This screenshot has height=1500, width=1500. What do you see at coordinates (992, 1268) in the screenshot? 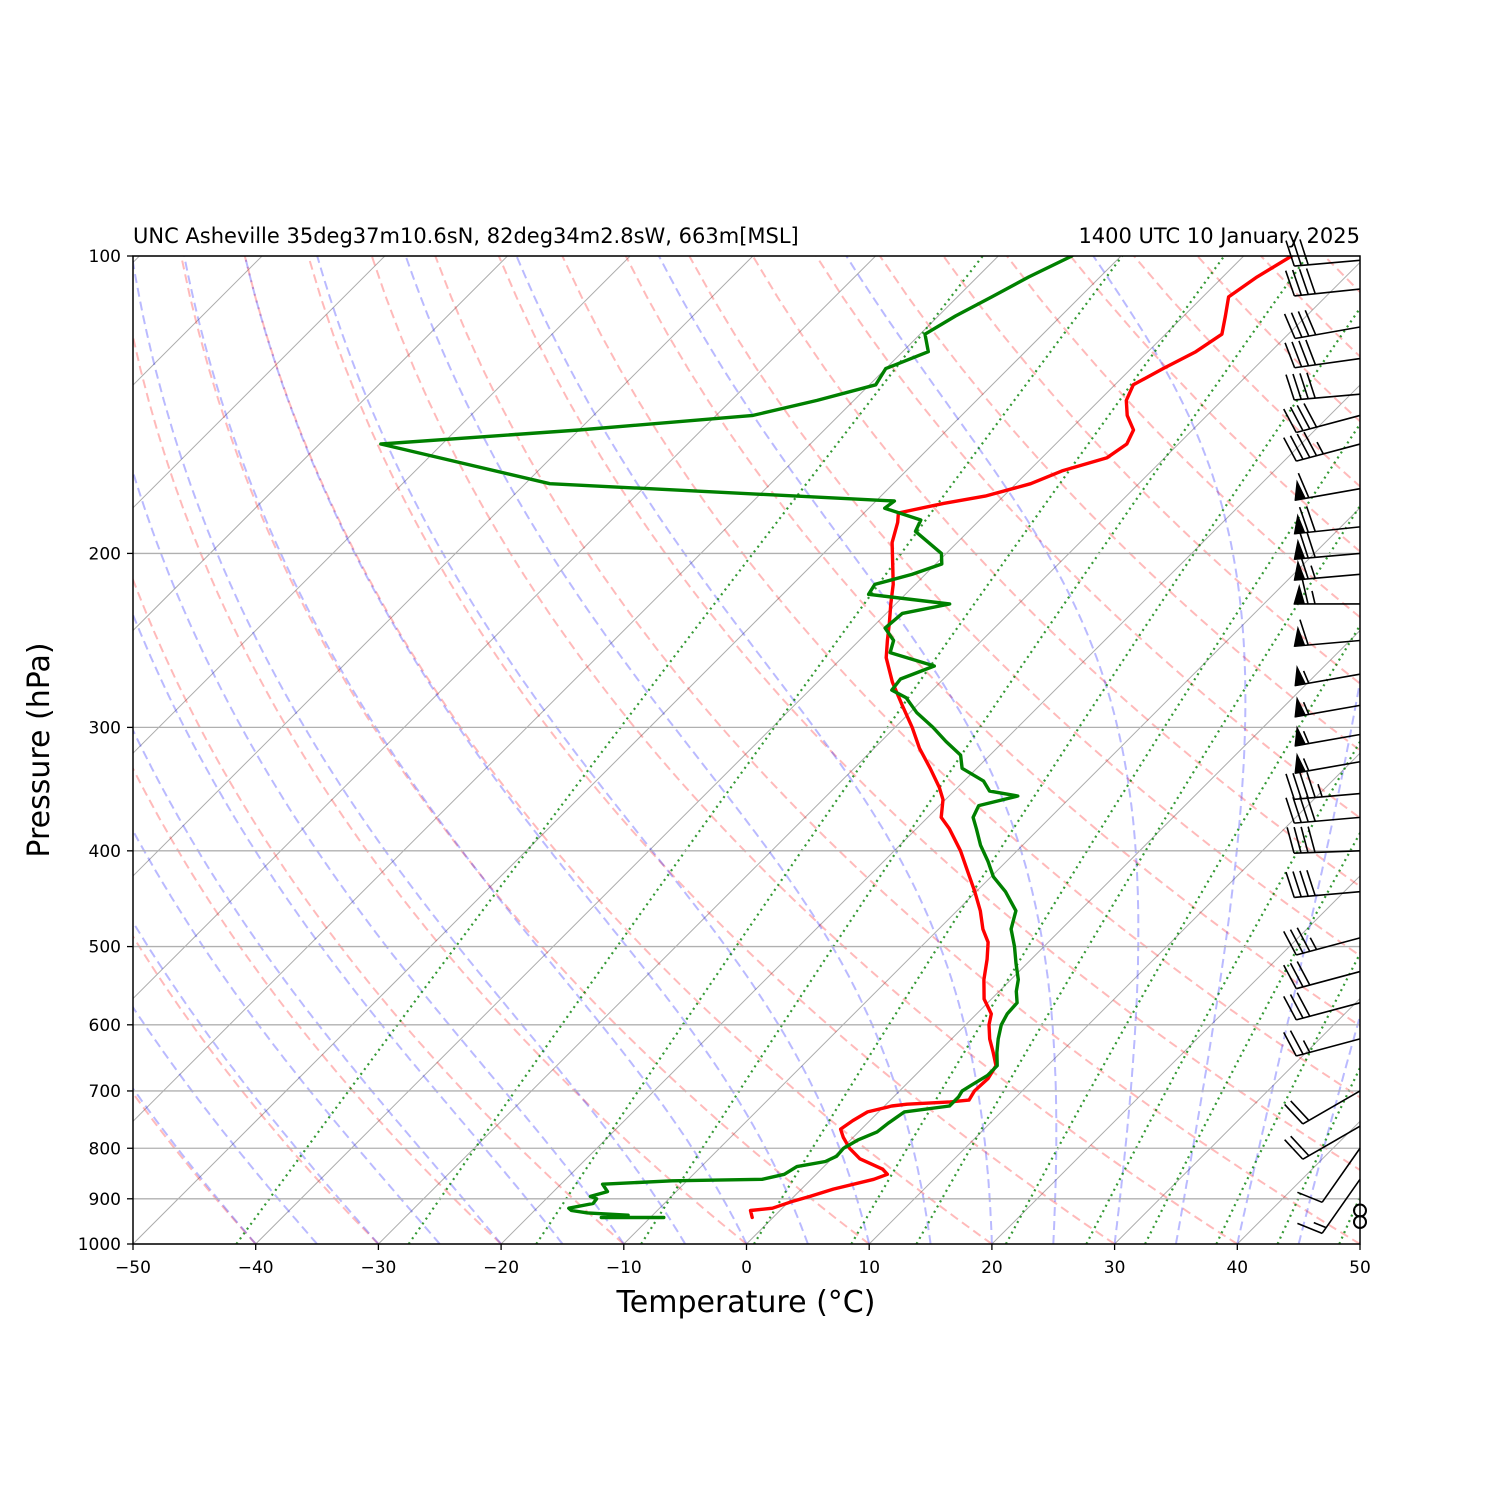
I see `x-tick-label: 20` at bounding box center [992, 1268].